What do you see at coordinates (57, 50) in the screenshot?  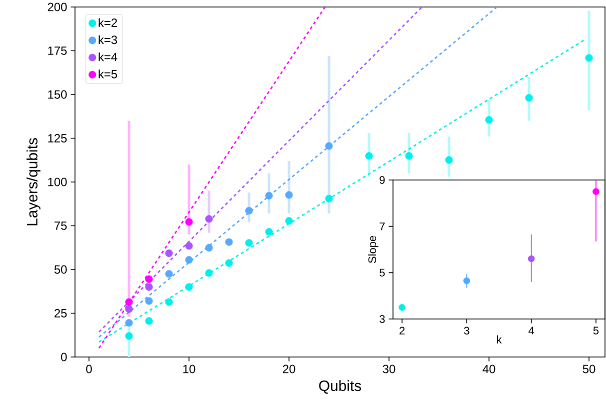 I see `y-tick-label: 175` at bounding box center [57, 50].